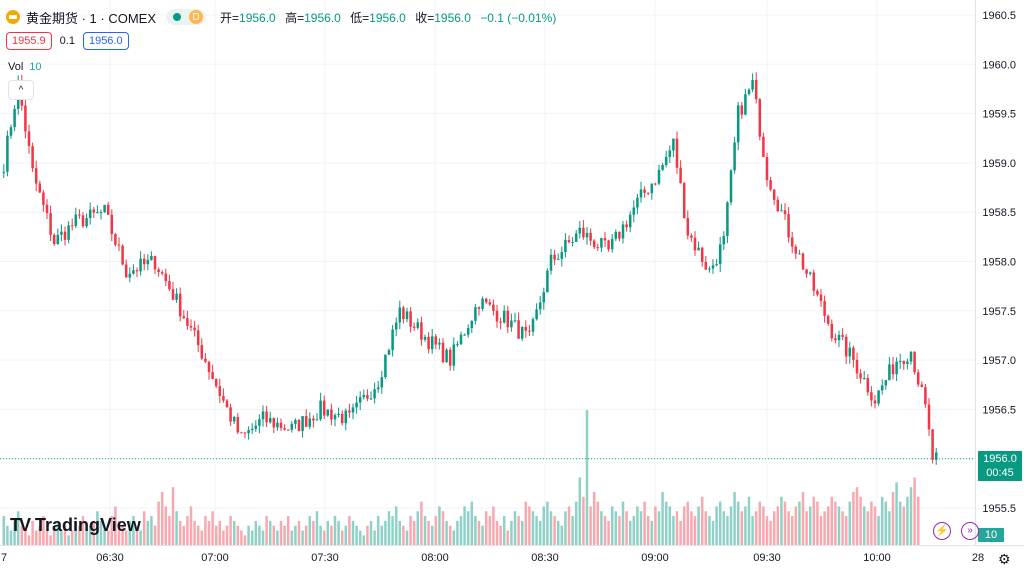  I want to click on market-open-dot-icon, so click(177, 17).